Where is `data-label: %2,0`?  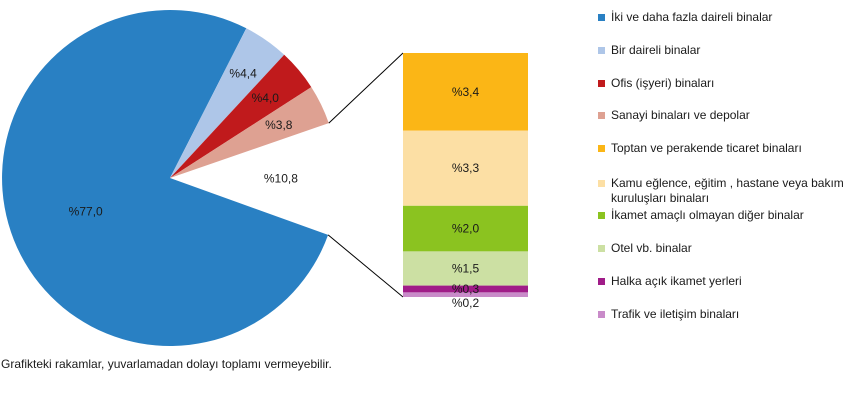 data-label: %2,0 is located at coordinates (466, 229).